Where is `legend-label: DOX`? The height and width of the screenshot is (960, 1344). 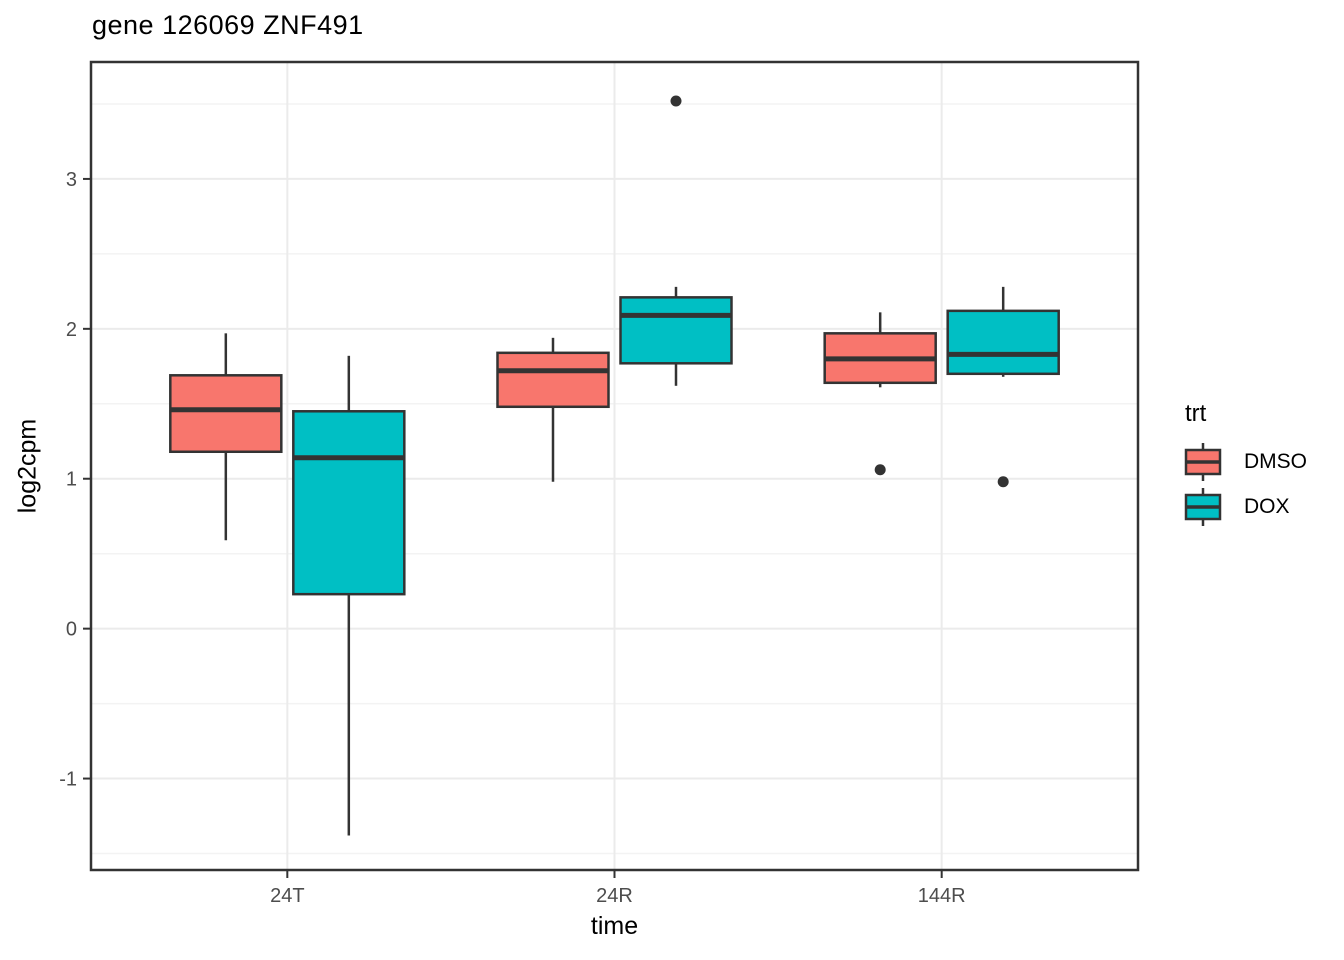
legend-label: DOX is located at coordinates (1267, 506).